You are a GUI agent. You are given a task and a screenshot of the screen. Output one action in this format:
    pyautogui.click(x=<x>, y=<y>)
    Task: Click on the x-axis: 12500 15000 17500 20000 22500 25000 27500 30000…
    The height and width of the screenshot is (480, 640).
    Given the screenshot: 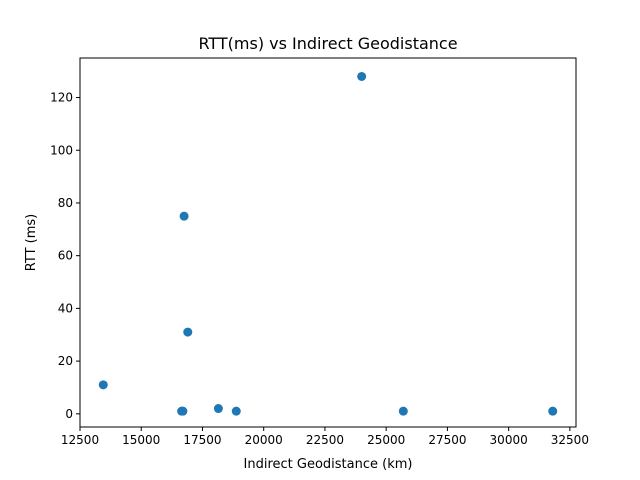 What is the action you would take?
    pyautogui.click(x=325, y=437)
    